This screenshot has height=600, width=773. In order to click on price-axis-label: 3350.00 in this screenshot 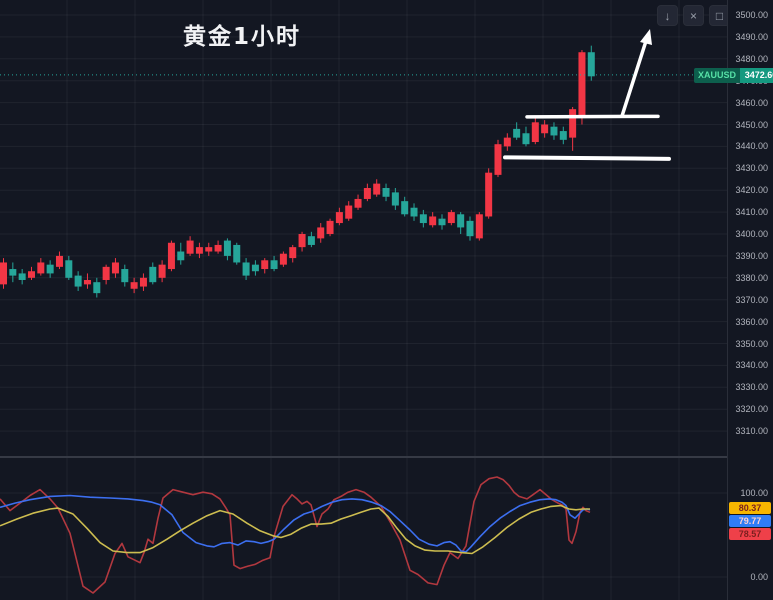, I will do `click(751, 343)`.